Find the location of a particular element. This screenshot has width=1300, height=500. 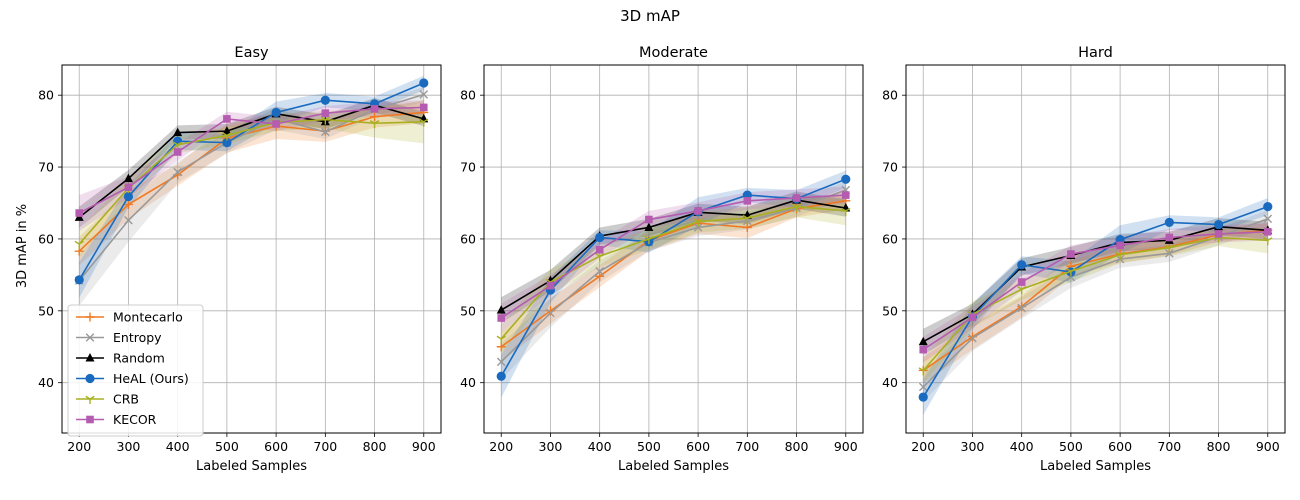

legend-entry-crb: CRB is located at coordinates (107, 399).